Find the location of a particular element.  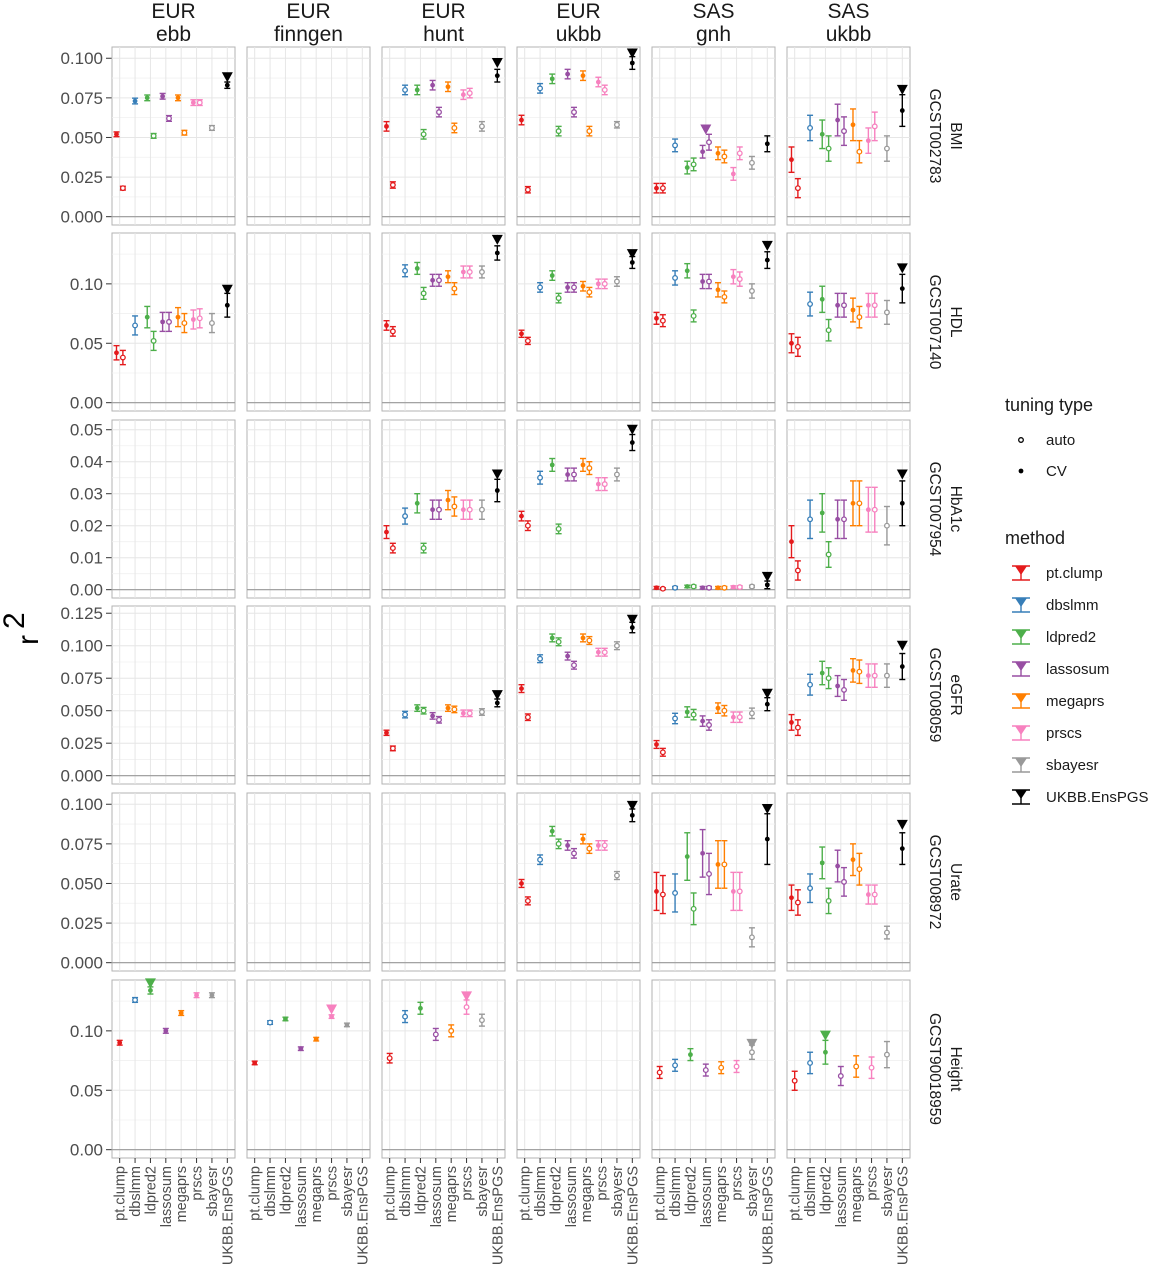

legend-method-item: pt.clump is located at coordinates (1074, 573).